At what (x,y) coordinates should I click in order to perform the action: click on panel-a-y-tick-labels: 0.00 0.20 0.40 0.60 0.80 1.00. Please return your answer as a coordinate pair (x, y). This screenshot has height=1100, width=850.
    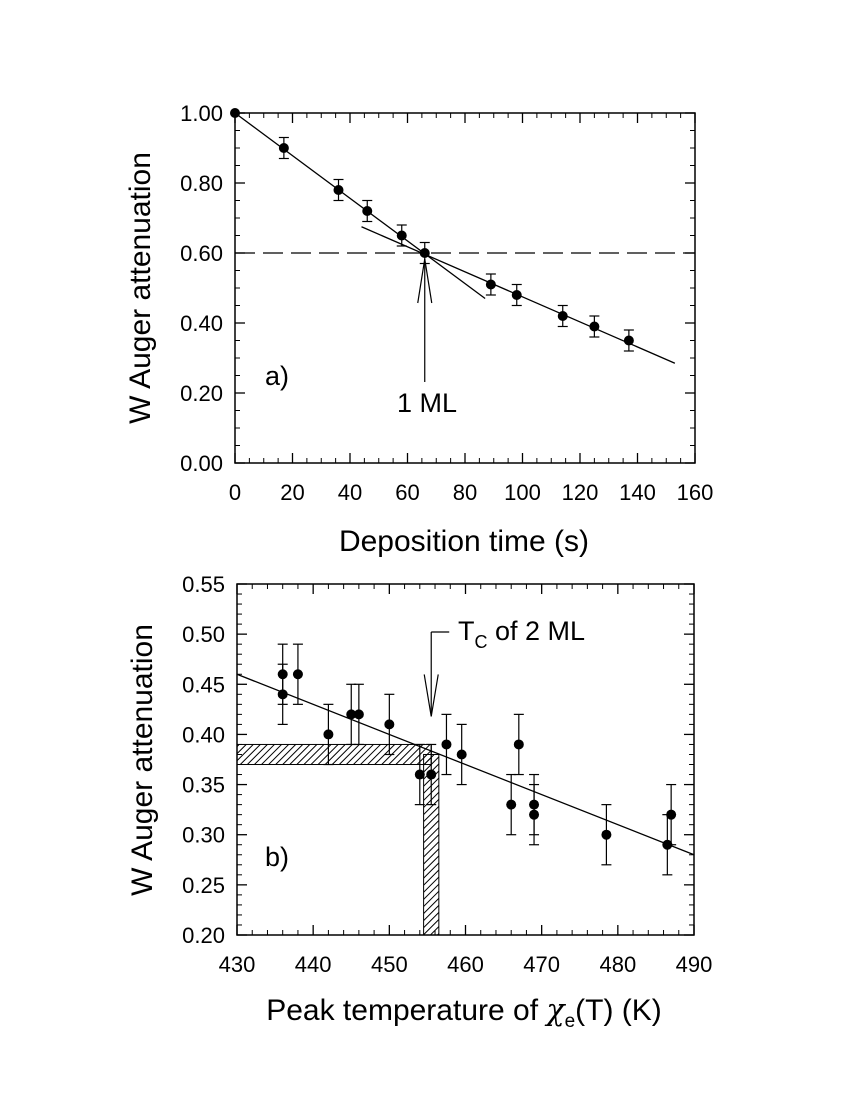
    Looking at the image, I should click on (201, 288).